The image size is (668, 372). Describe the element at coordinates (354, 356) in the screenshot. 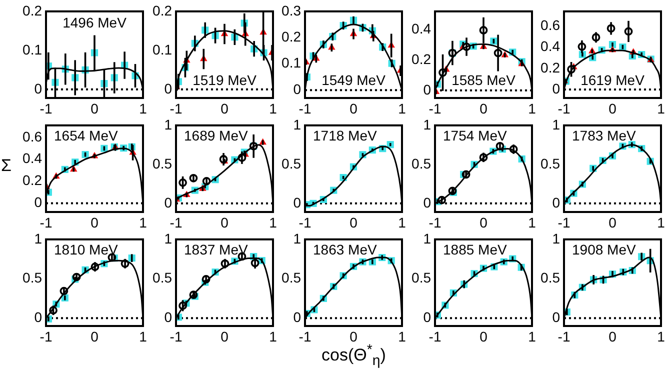

I see `x-axis-title: cos(Θ$^{*}$$_{η}$)` at that location.